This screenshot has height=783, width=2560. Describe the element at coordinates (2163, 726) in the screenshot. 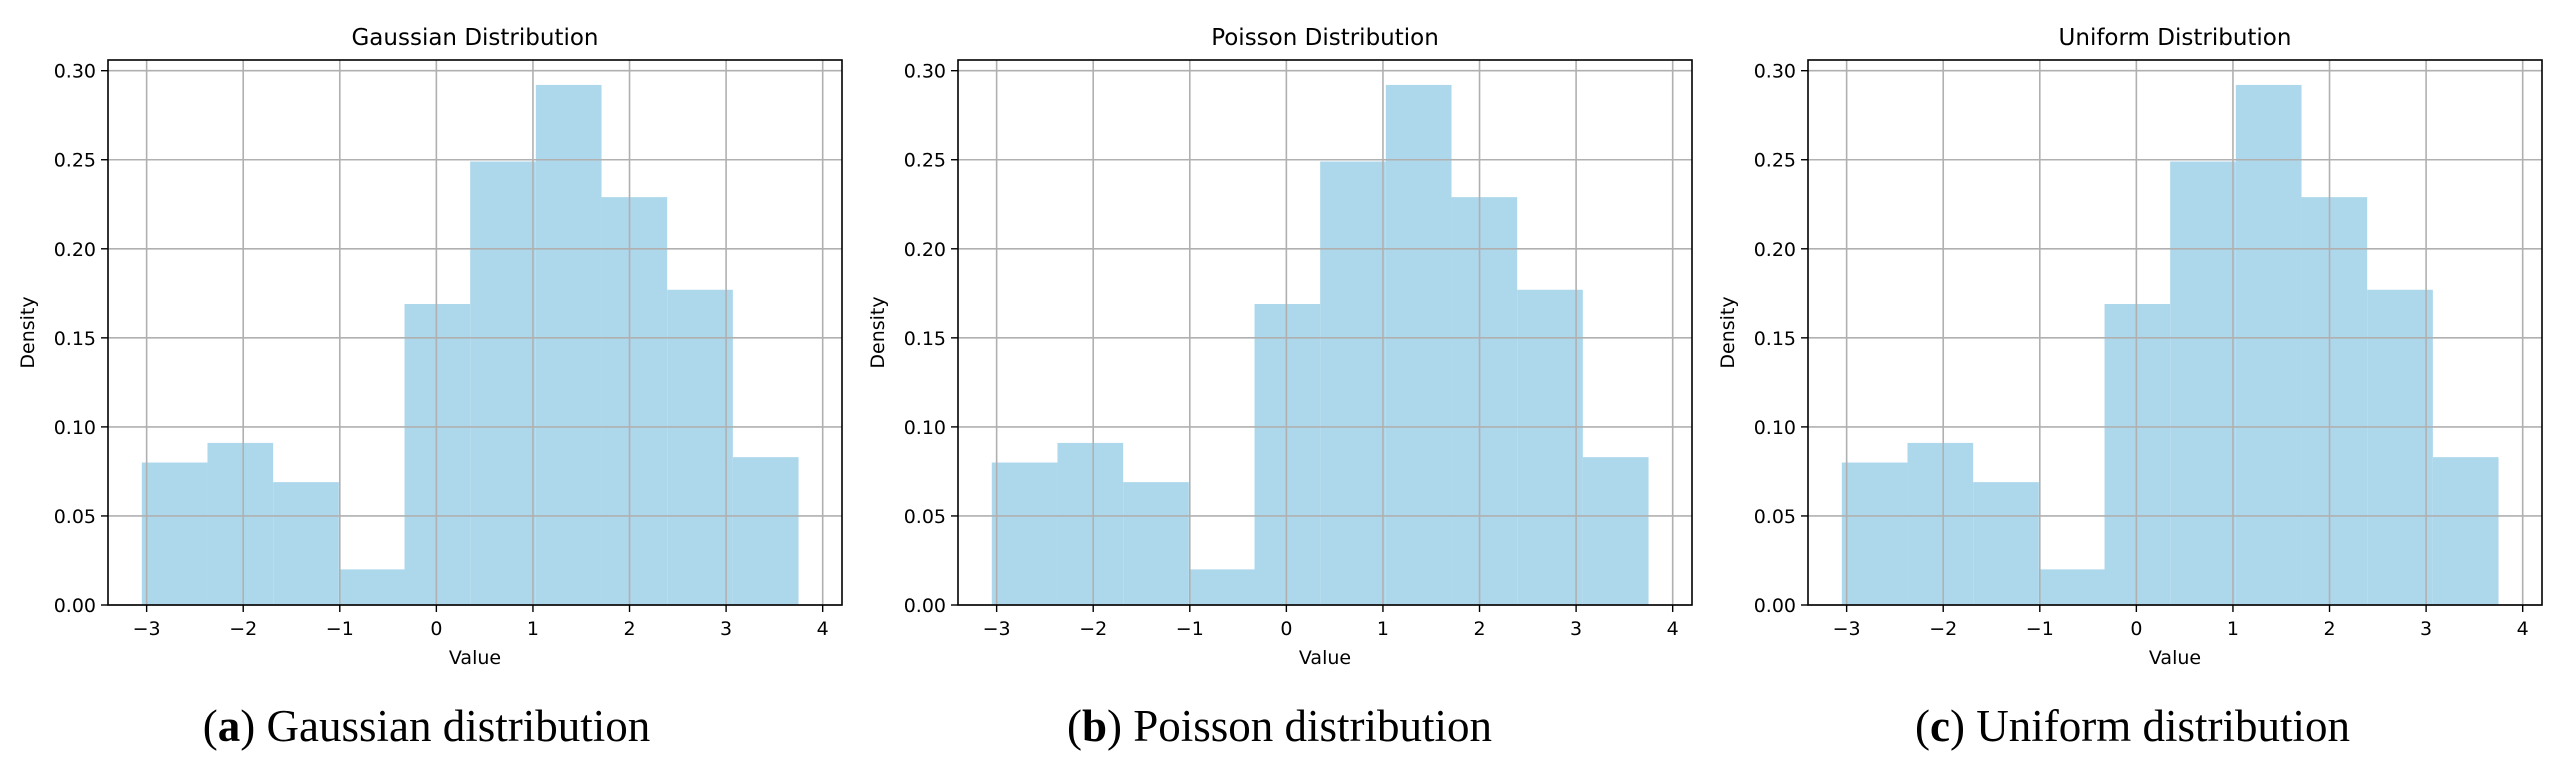

I see `caption-c-text: Uniform distribution` at that location.